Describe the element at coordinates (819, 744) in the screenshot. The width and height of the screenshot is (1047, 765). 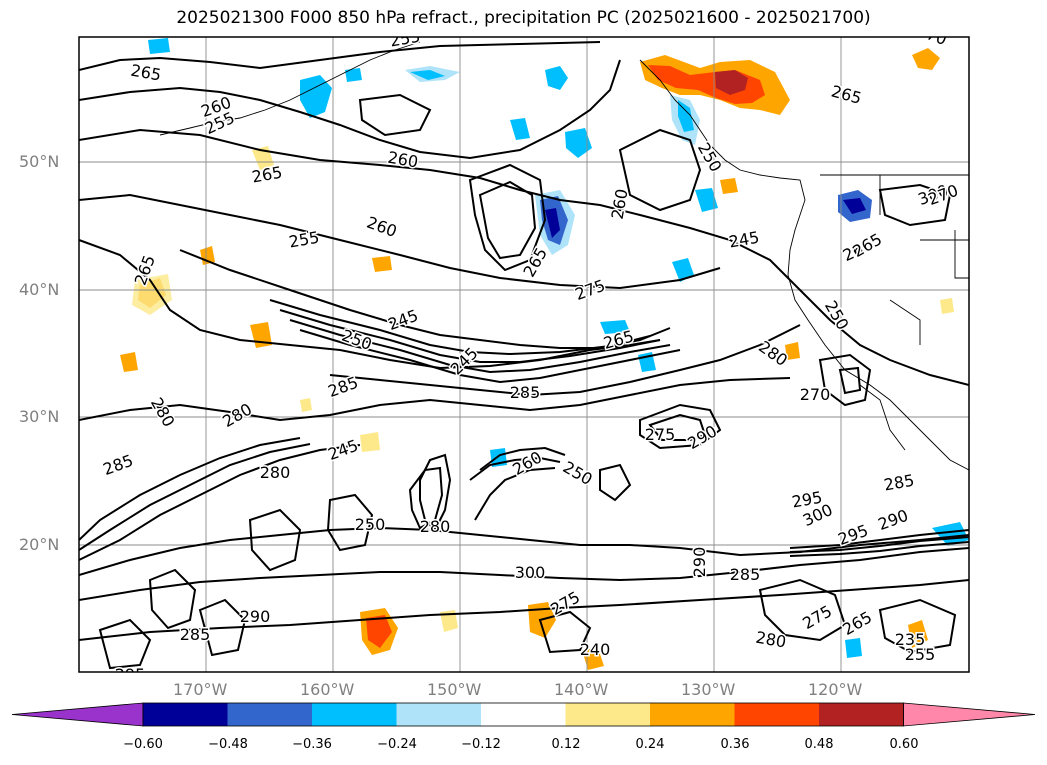
I see `colorbar-tick: 0.48` at that location.